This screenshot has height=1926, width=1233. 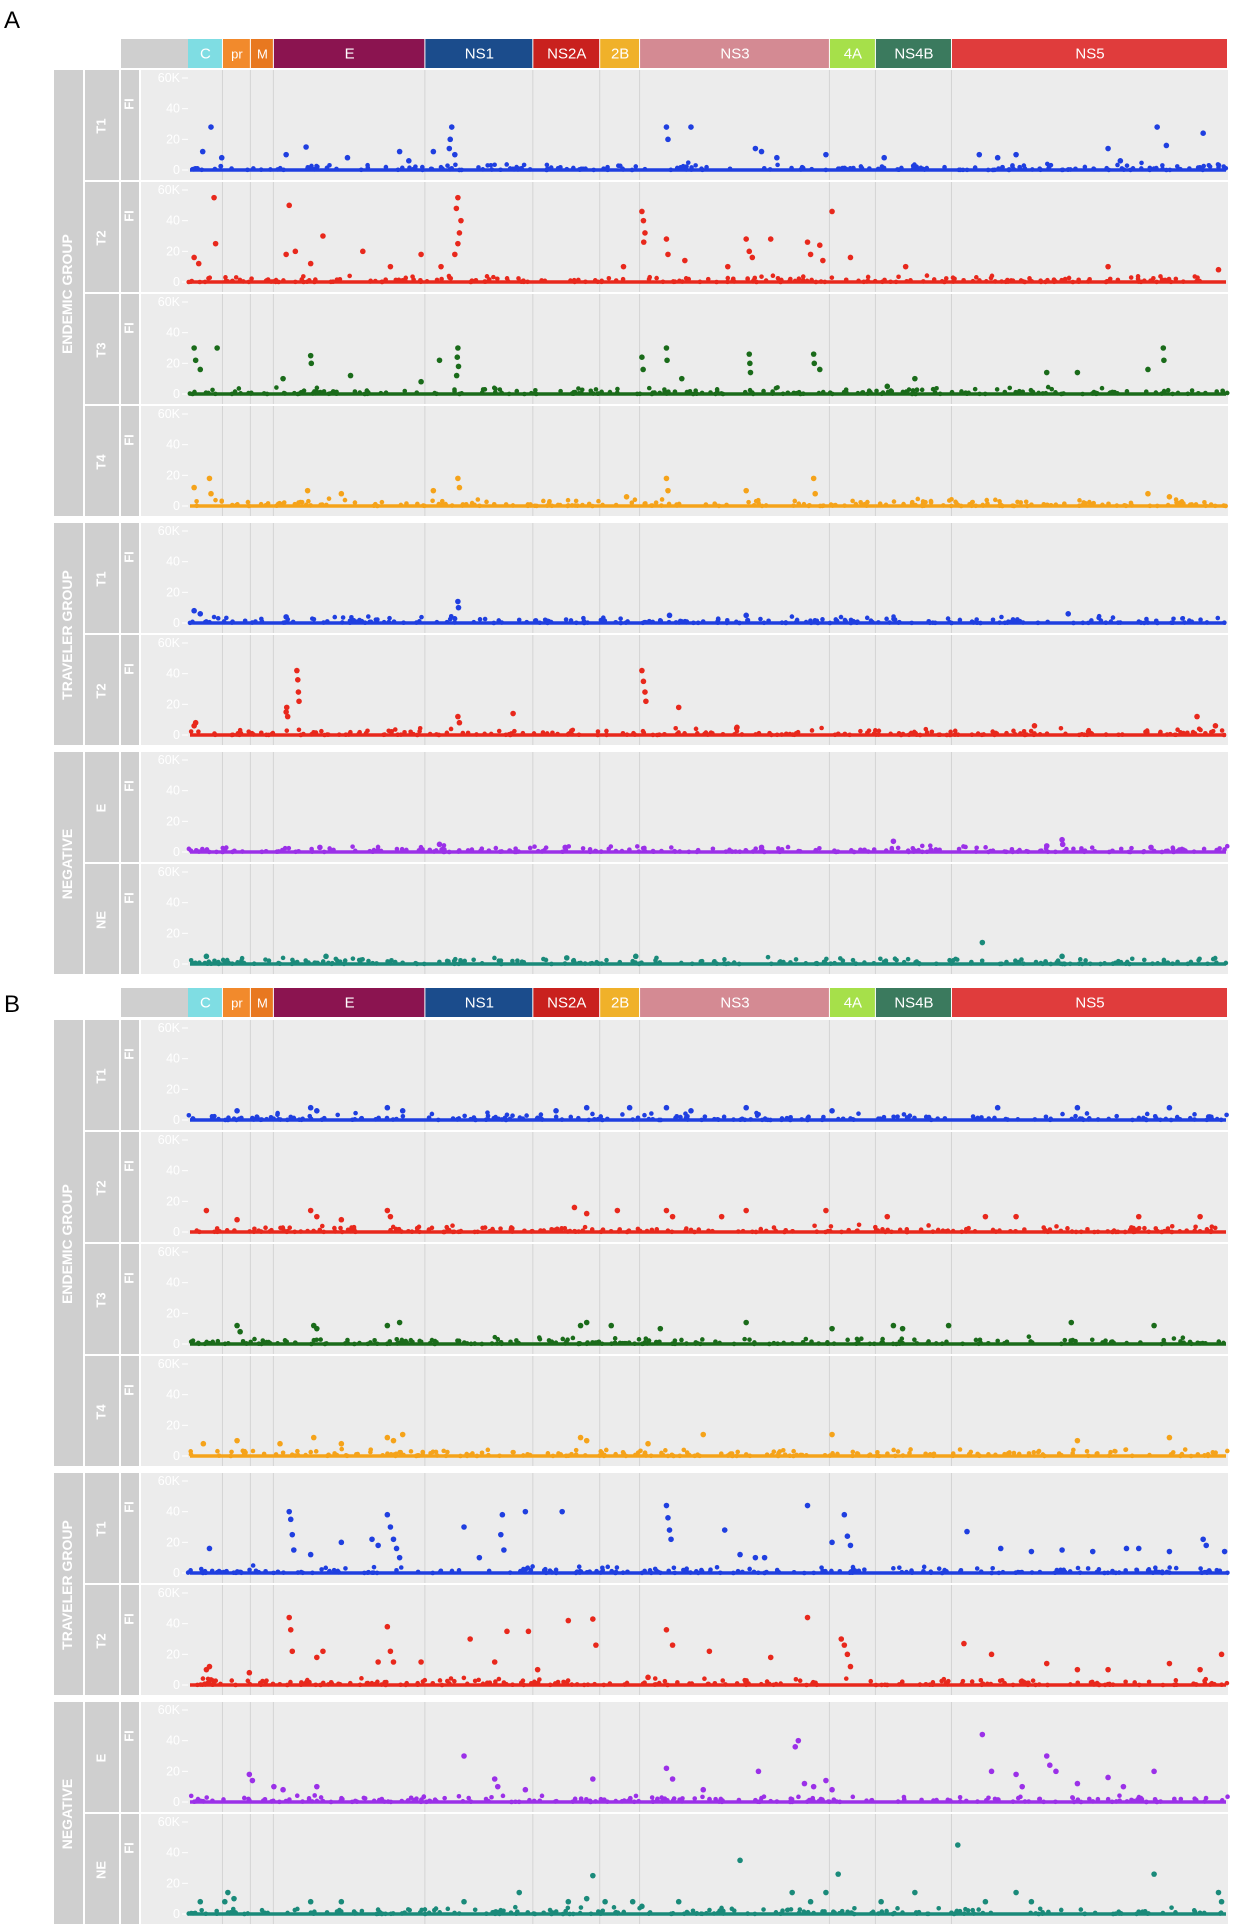 What do you see at coordinates (100, 1870) in the screenshot?
I see `row-label: NE` at bounding box center [100, 1870].